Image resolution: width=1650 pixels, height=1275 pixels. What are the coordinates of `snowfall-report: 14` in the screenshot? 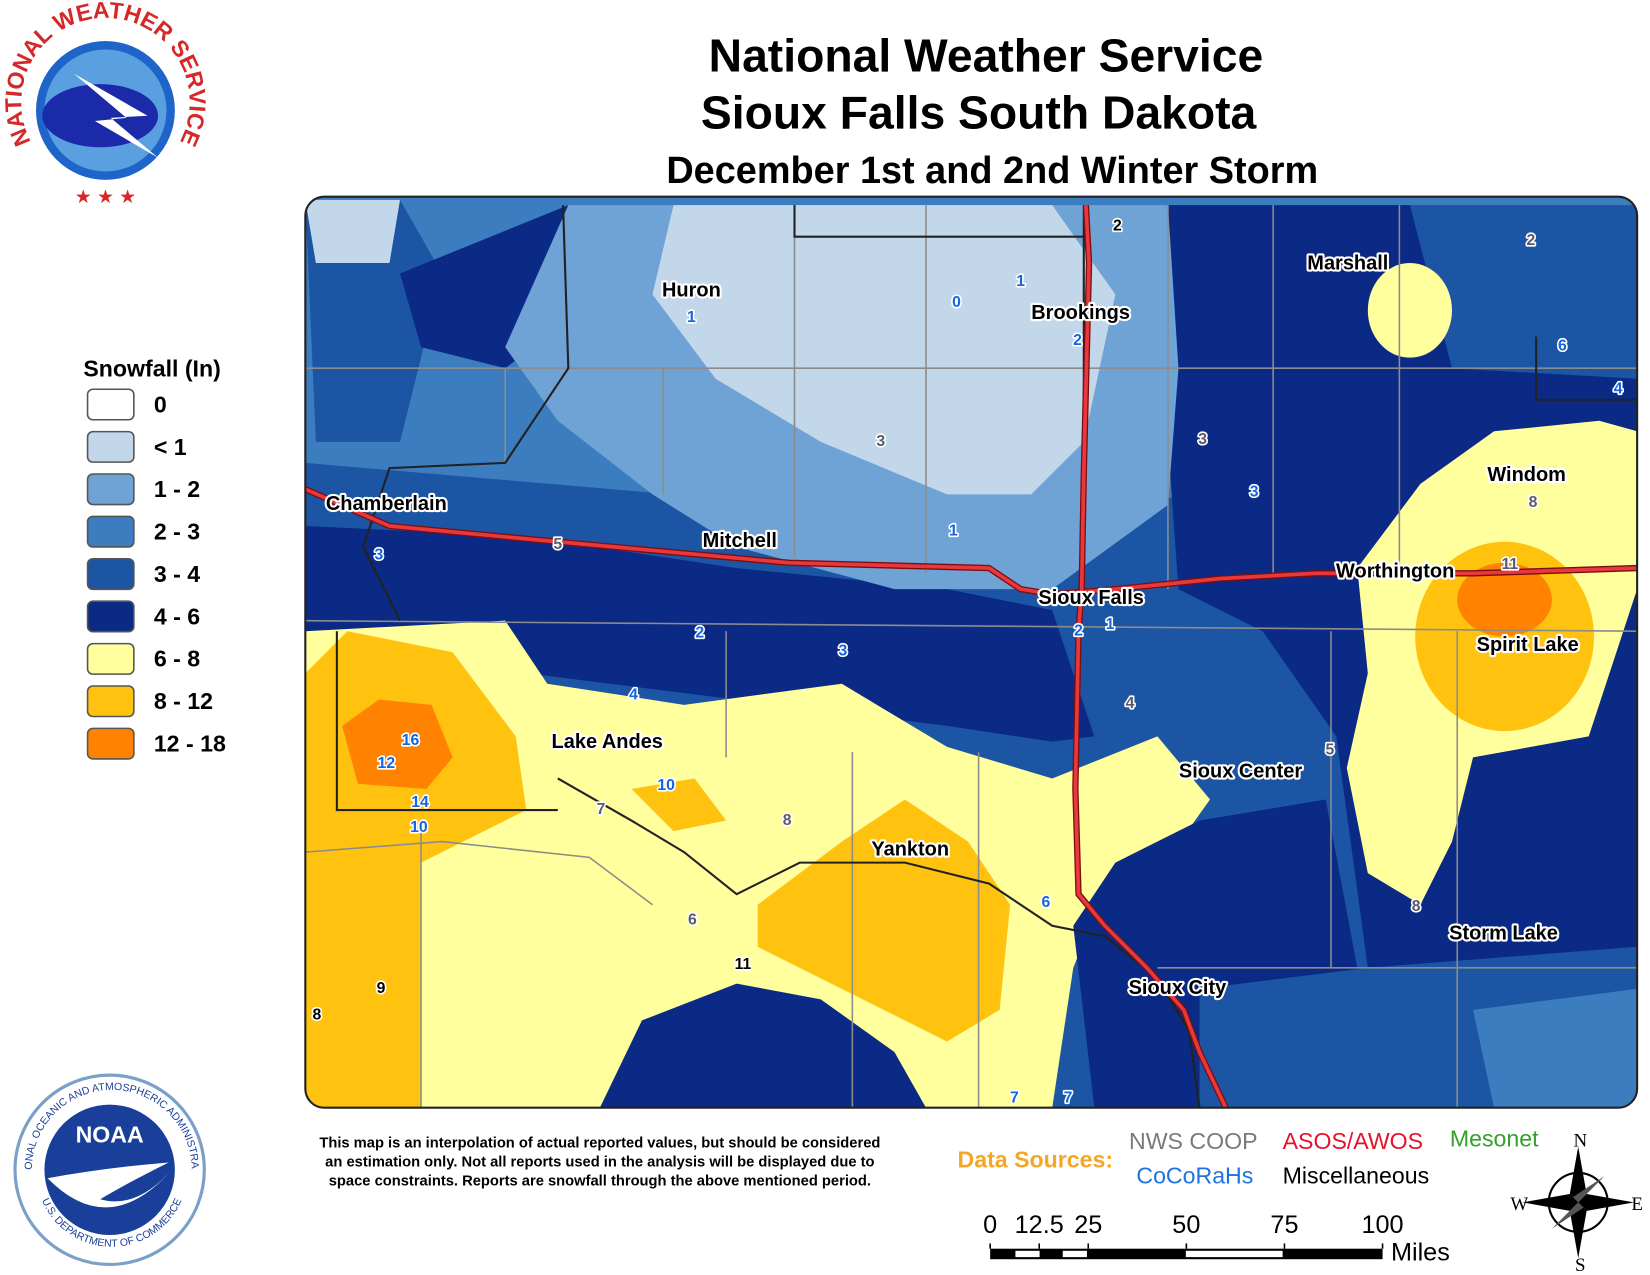 It's located at (420, 802).